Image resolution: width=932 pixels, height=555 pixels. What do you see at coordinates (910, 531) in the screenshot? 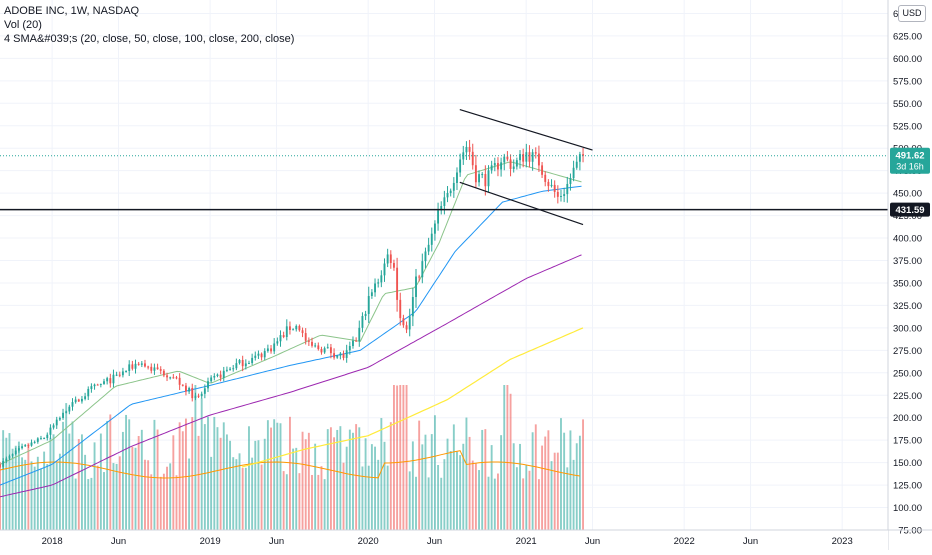
I see `price-tick-label: 75.00` at bounding box center [910, 531].